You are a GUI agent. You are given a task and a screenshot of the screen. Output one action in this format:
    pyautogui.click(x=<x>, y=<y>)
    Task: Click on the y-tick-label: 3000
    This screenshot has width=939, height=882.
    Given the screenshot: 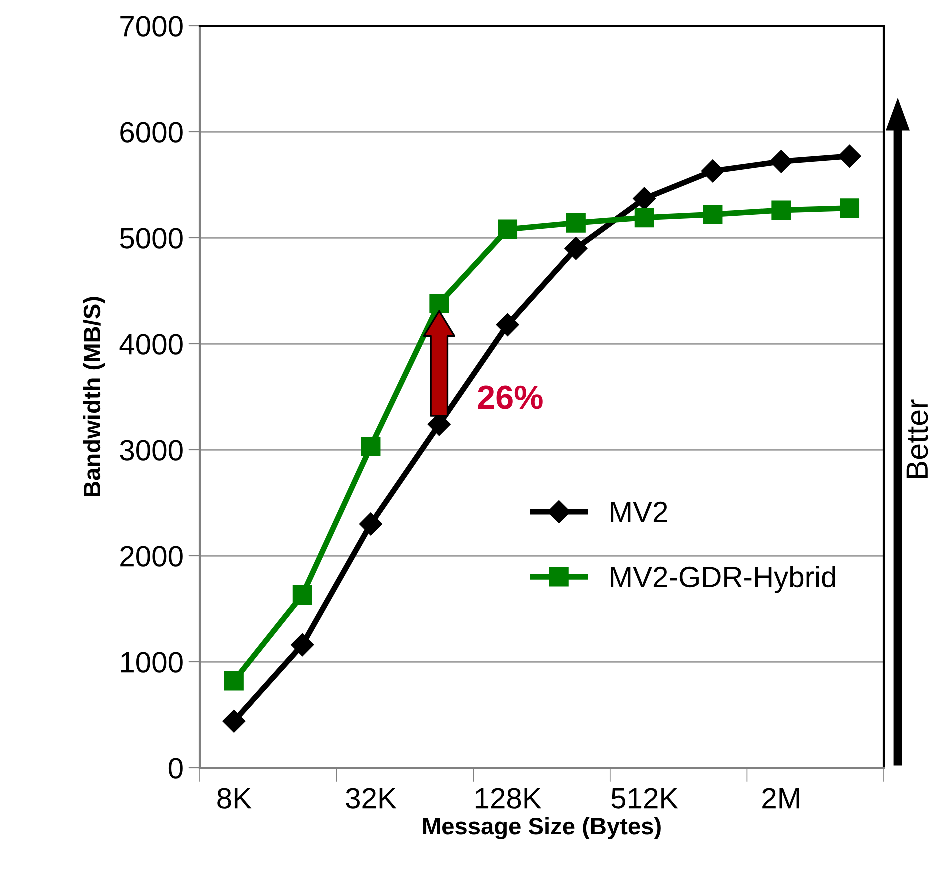 What is the action you would take?
    pyautogui.click(x=151, y=450)
    